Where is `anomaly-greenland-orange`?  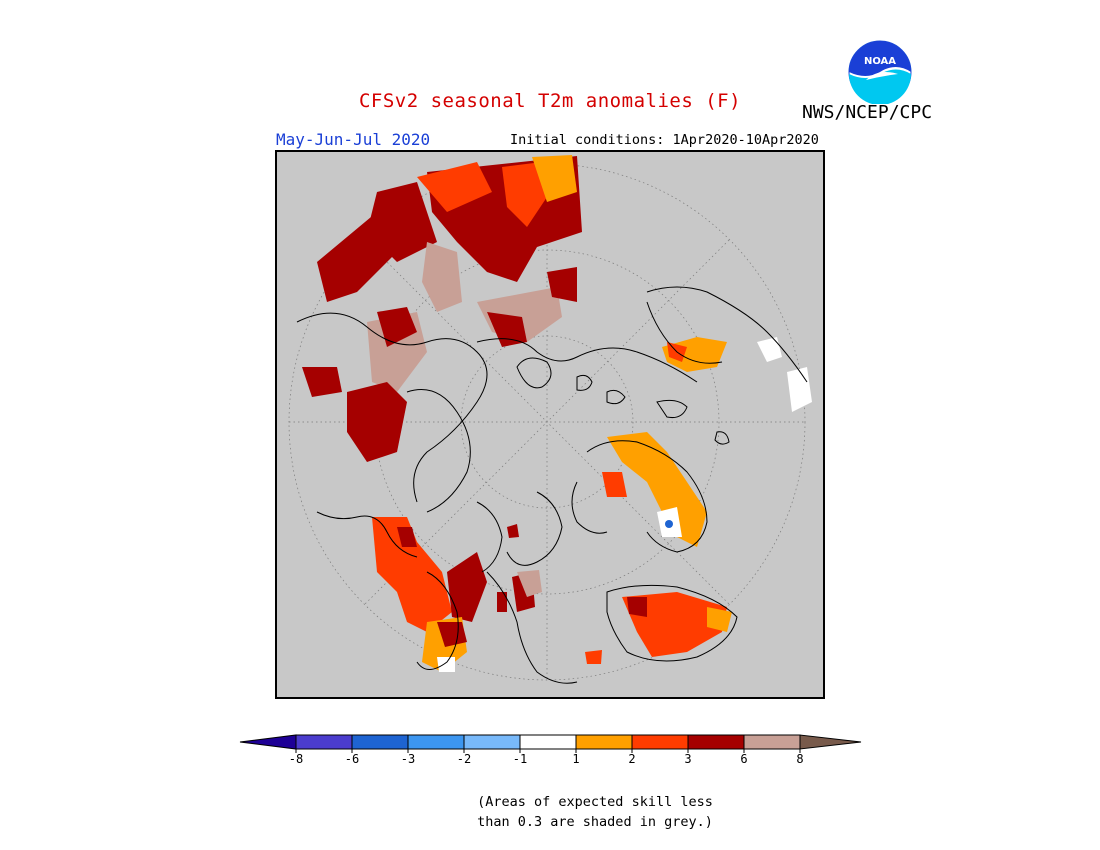
anomaly-greenland-orange is located at coordinates (719, 619).